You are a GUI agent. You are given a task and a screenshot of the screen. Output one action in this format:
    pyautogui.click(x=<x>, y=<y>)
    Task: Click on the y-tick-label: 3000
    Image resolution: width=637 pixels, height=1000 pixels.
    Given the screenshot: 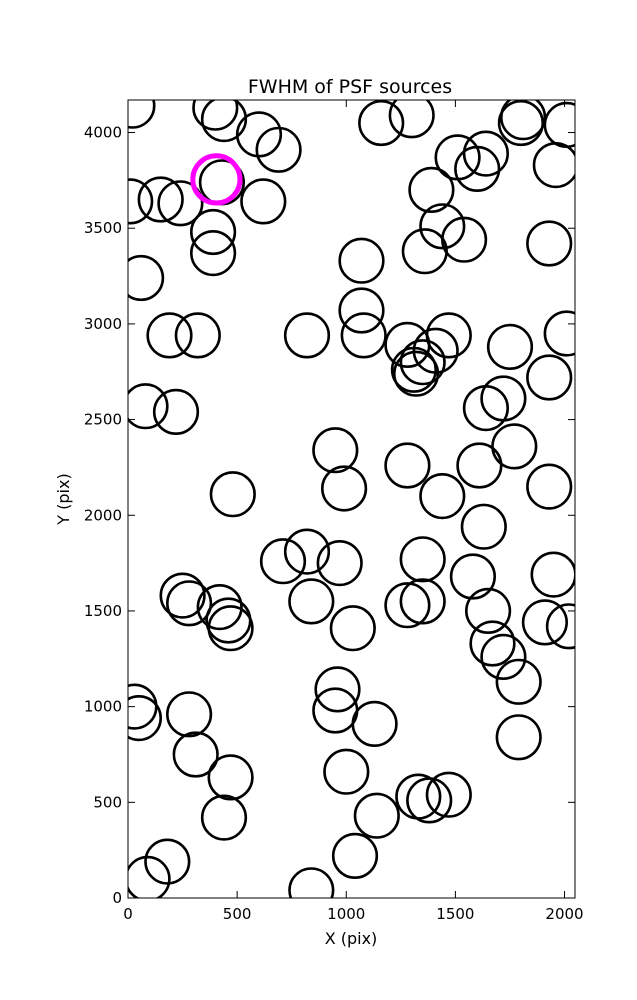 What is the action you would take?
    pyautogui.click(x=103, y=324)
    